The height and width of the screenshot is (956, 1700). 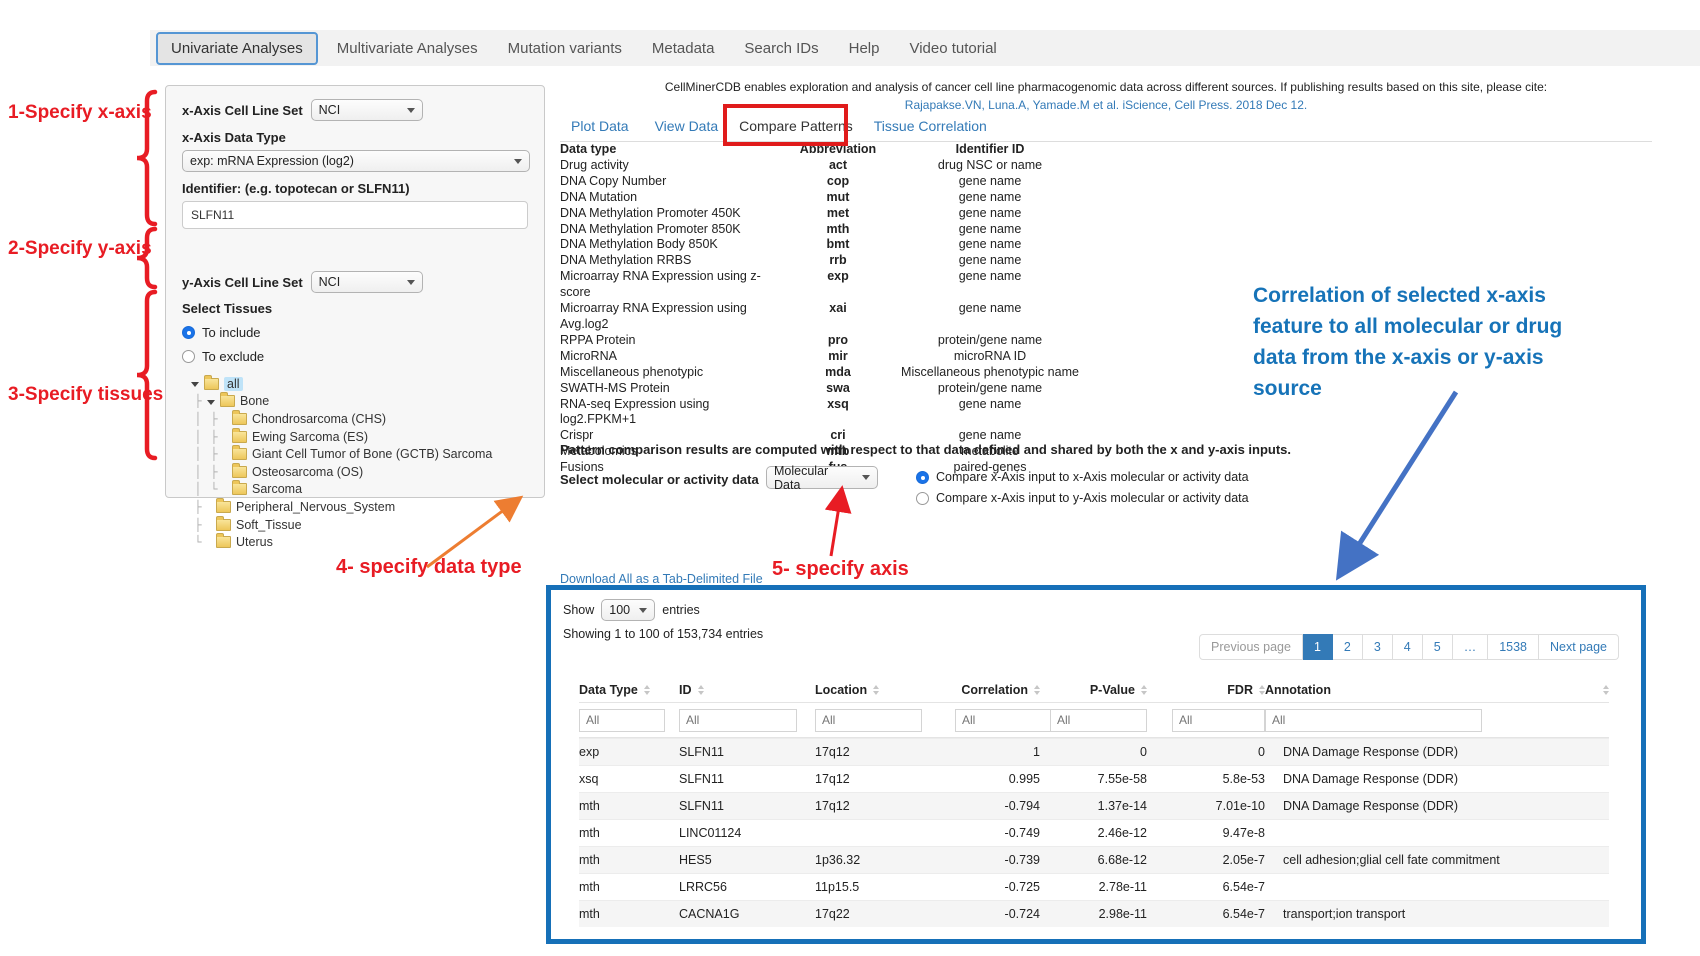 What do you see at coordinates (1007, 720) in the screenshot?
I see `filter-input-correlation` at bounding box center [1007, 720].